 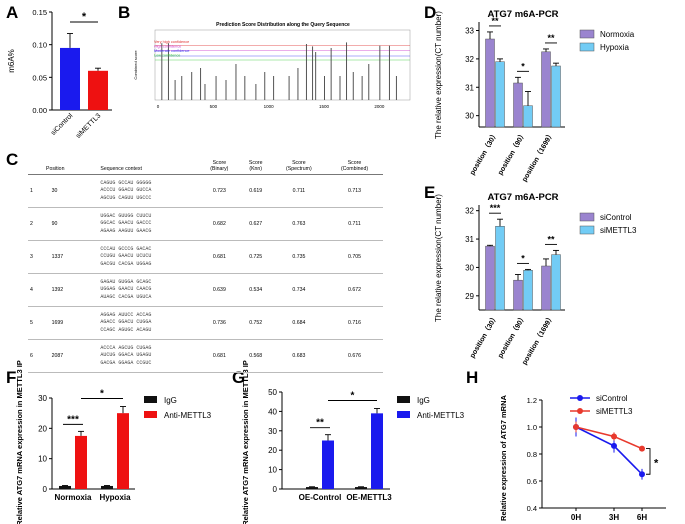 What do you see at coordinates (124, 12) in the screenshot?
I see `panel-label-b: B` at bounding box center [124, 12].